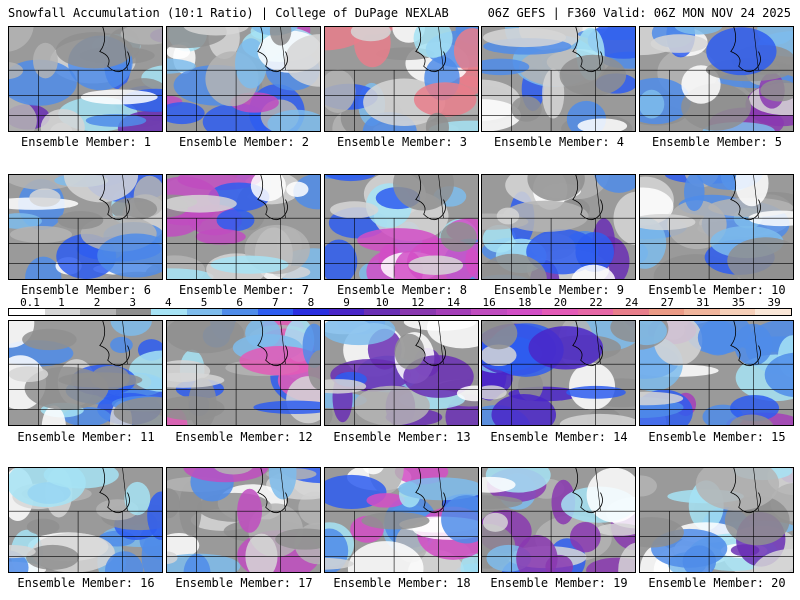 This screenshot has width=800, height=600. What do you see at coordinates (311, 302) in the screenshot?
I see `colorbar-label: 8` at bounding box center [311, 302].